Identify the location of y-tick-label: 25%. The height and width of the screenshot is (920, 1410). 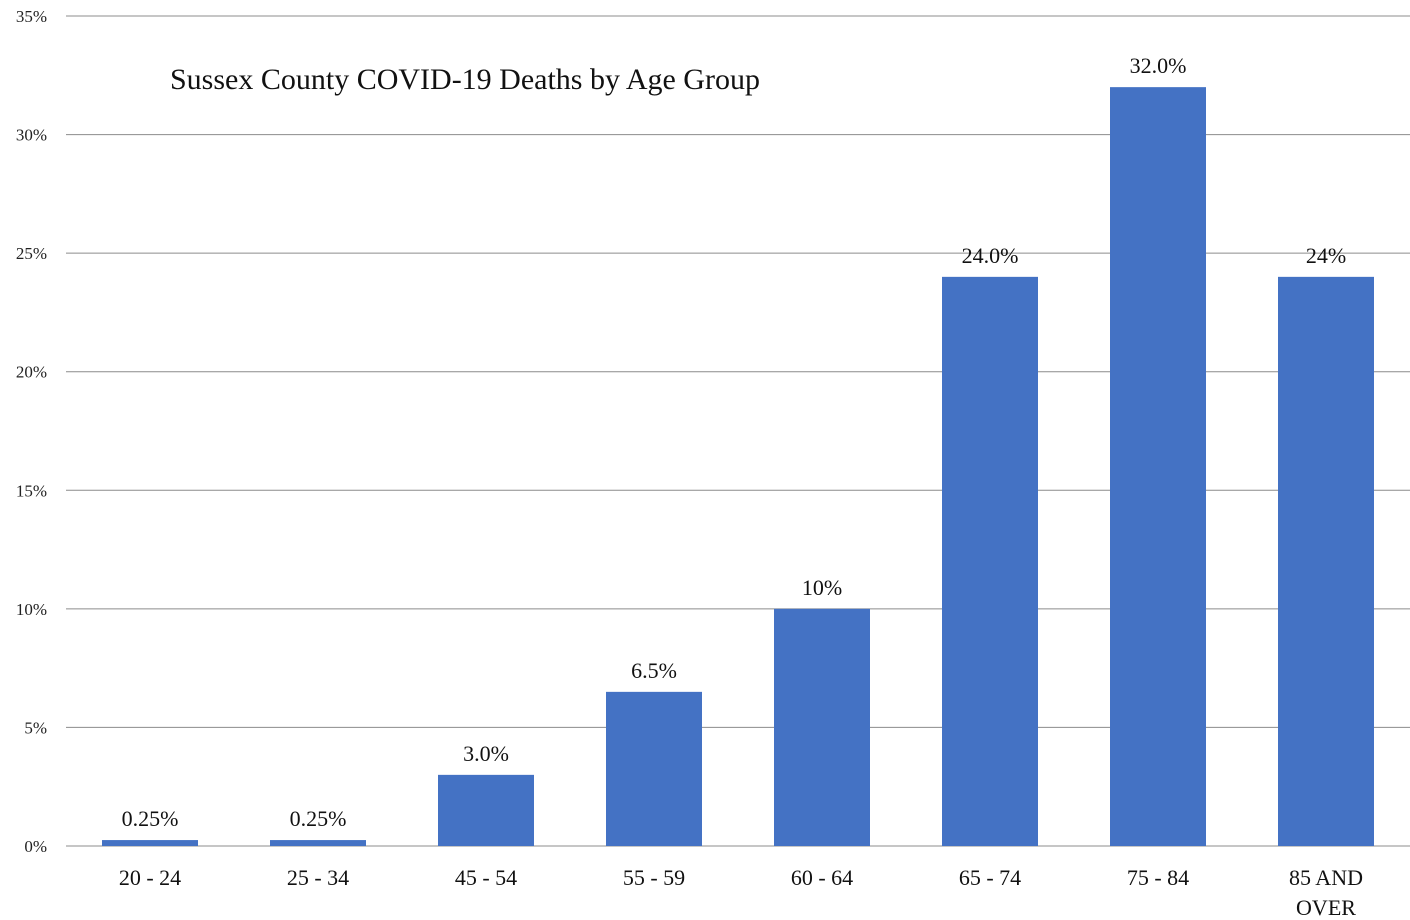
(31, 253).